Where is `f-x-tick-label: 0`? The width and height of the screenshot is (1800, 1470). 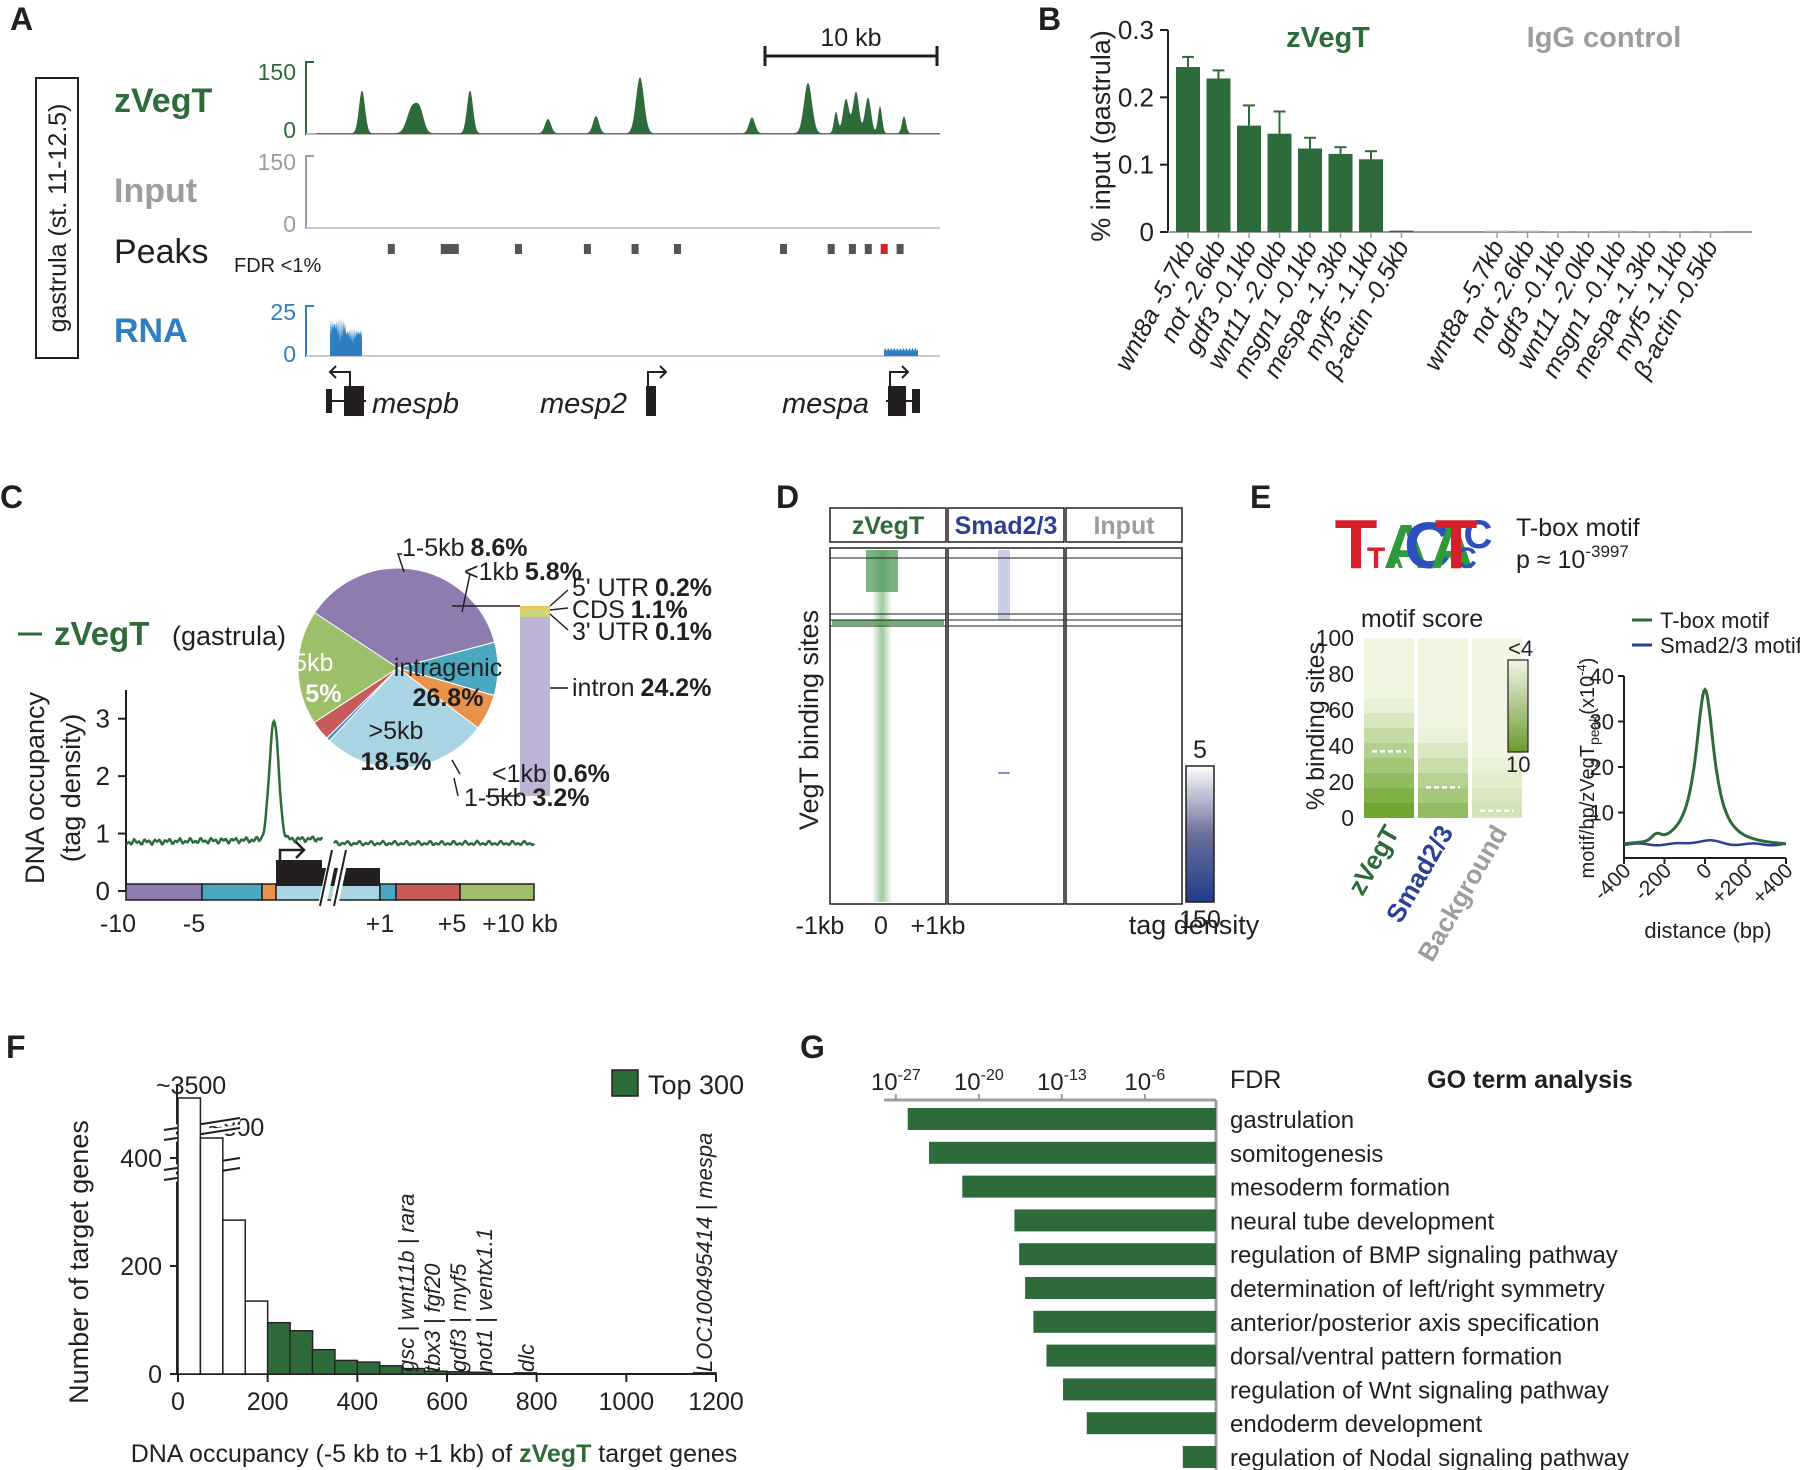 f-x-tick-label: 0 is located at coordinates (178, 1402).